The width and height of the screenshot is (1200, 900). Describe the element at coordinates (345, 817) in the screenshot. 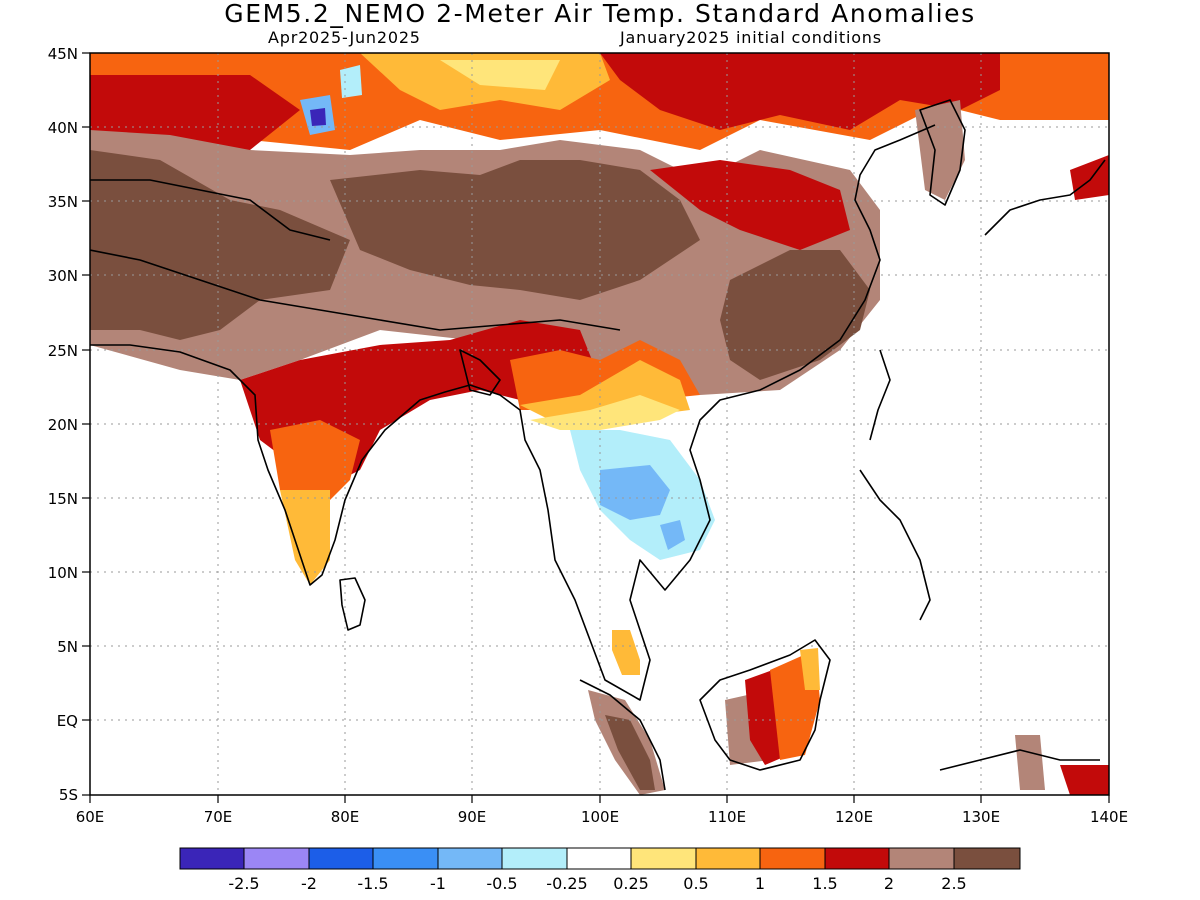

I see `lon-label: 80E` at that location.